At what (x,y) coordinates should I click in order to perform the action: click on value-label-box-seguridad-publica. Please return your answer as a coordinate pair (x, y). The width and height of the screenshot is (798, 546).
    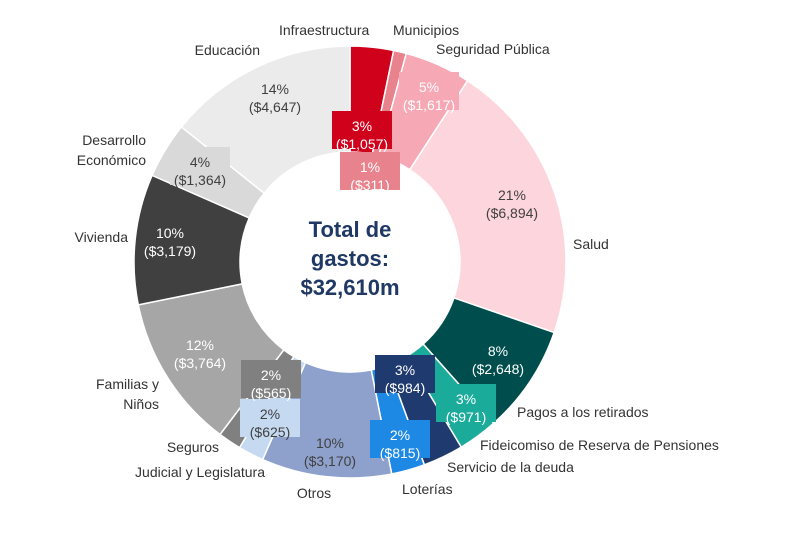
    Looking at the image, I should click on (429, 91).